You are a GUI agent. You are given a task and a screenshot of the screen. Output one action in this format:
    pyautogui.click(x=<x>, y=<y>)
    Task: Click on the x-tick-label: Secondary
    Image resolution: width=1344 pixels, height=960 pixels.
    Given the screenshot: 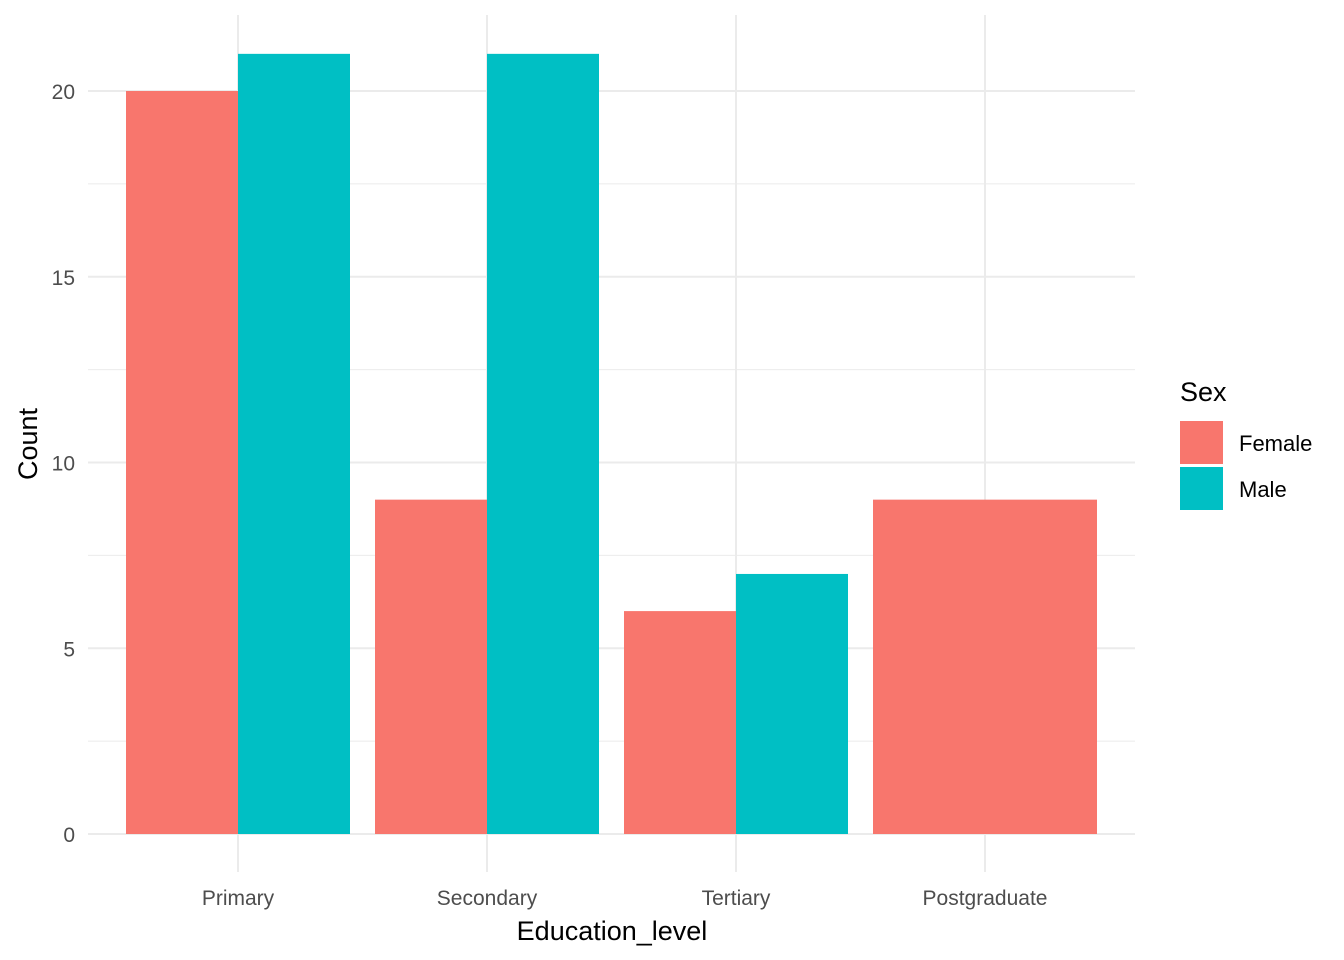 What is the action you would take?
    pyautogui.click(x=487, y=898)
    